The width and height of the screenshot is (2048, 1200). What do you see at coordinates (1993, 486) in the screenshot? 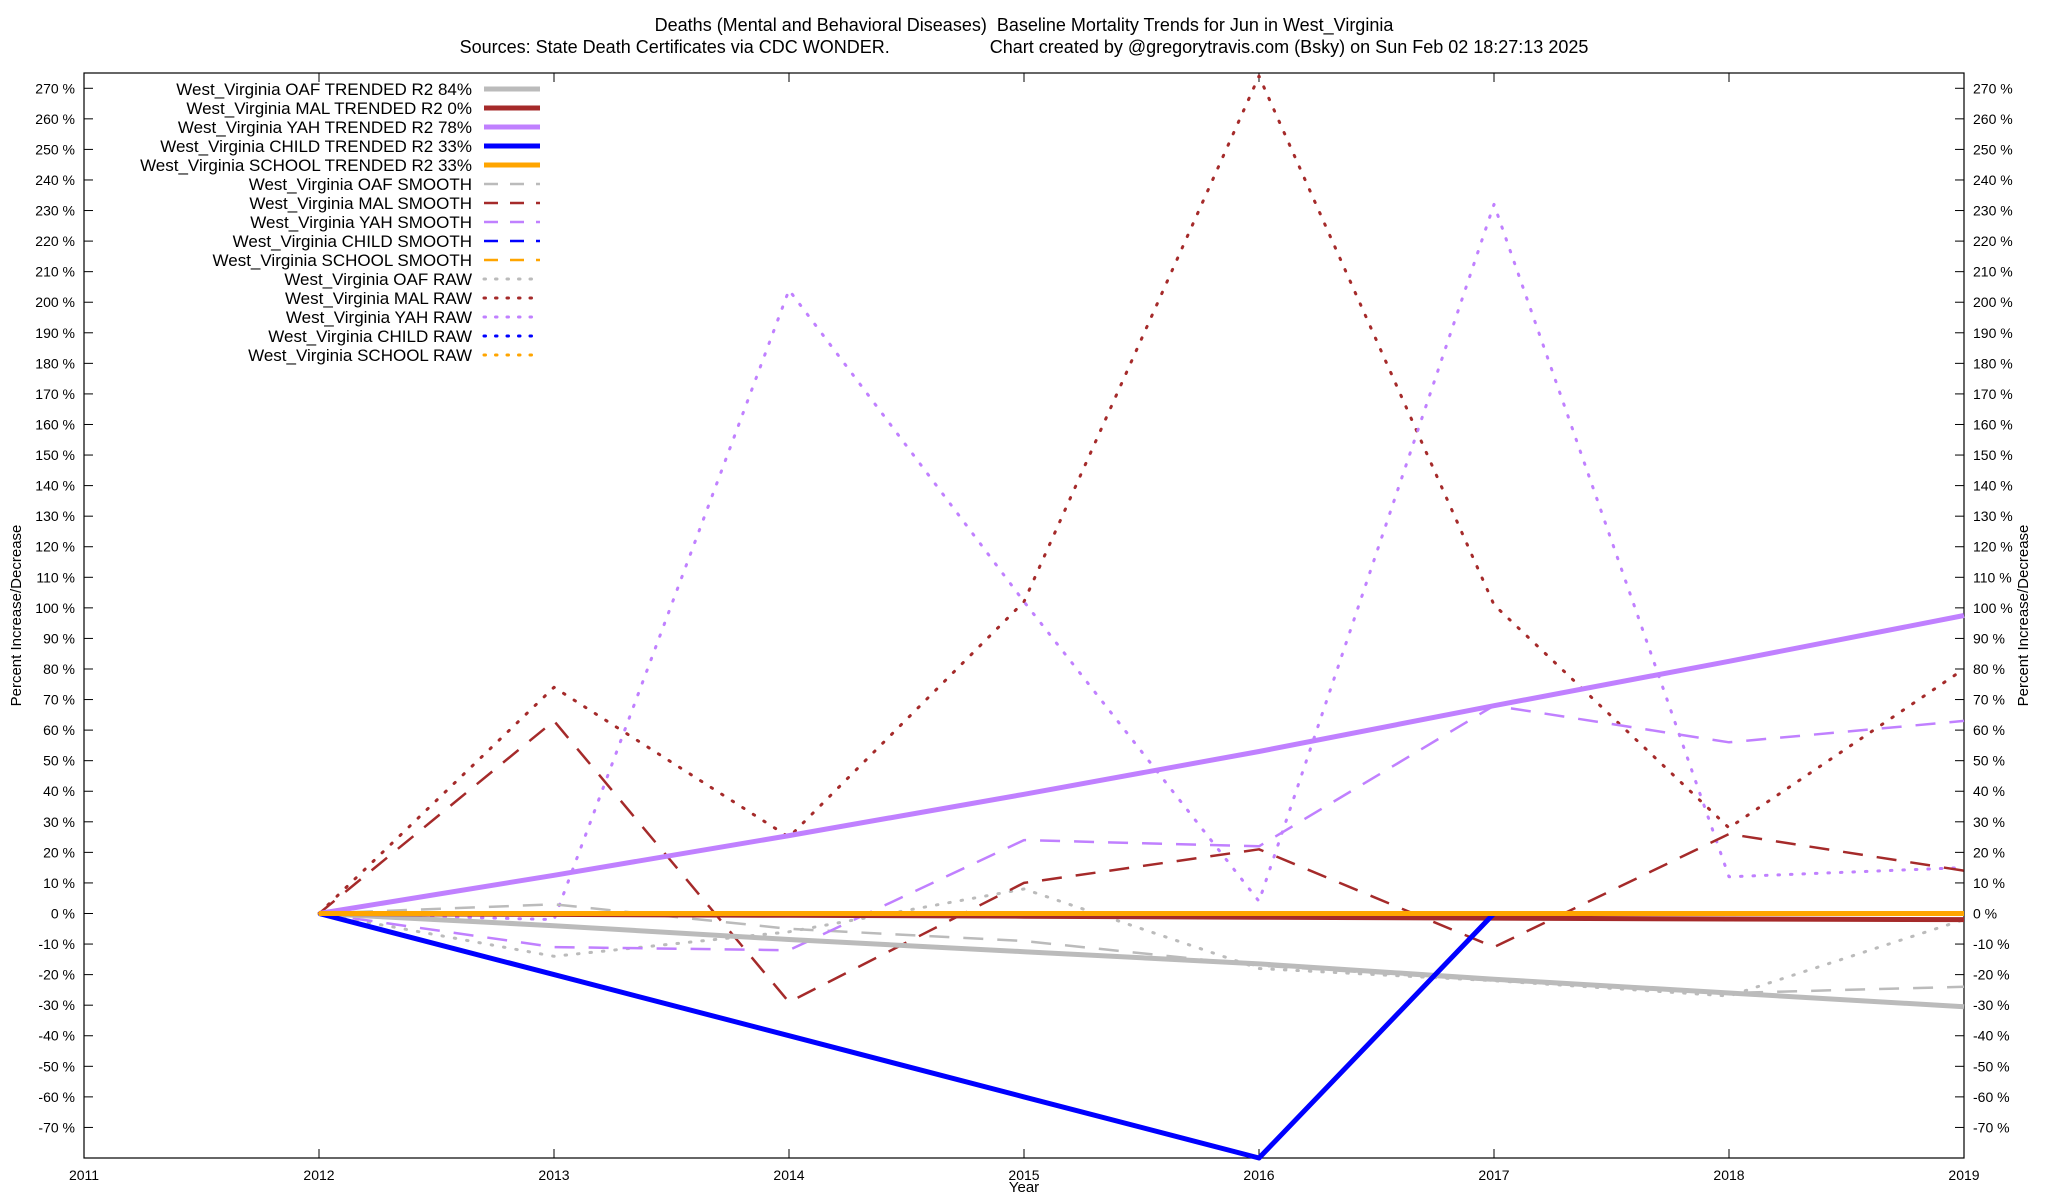
I see `y-tick-label-right: 140 %` at bounding box center [1993, 486].